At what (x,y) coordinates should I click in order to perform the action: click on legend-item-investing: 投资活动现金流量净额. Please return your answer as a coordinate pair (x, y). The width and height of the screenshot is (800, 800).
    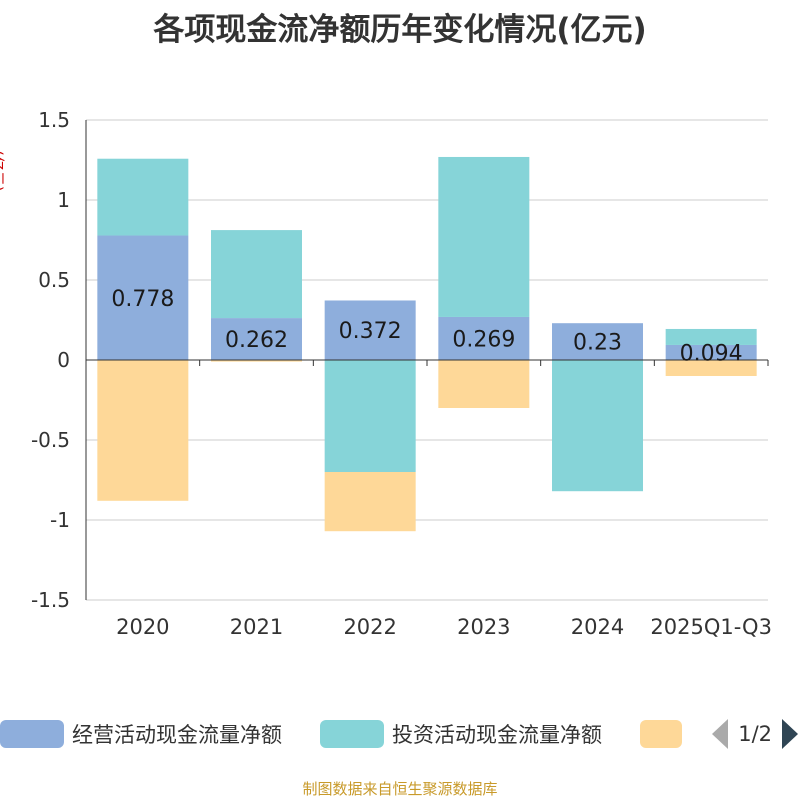
    Looking at the image, I should click on (461, 734).